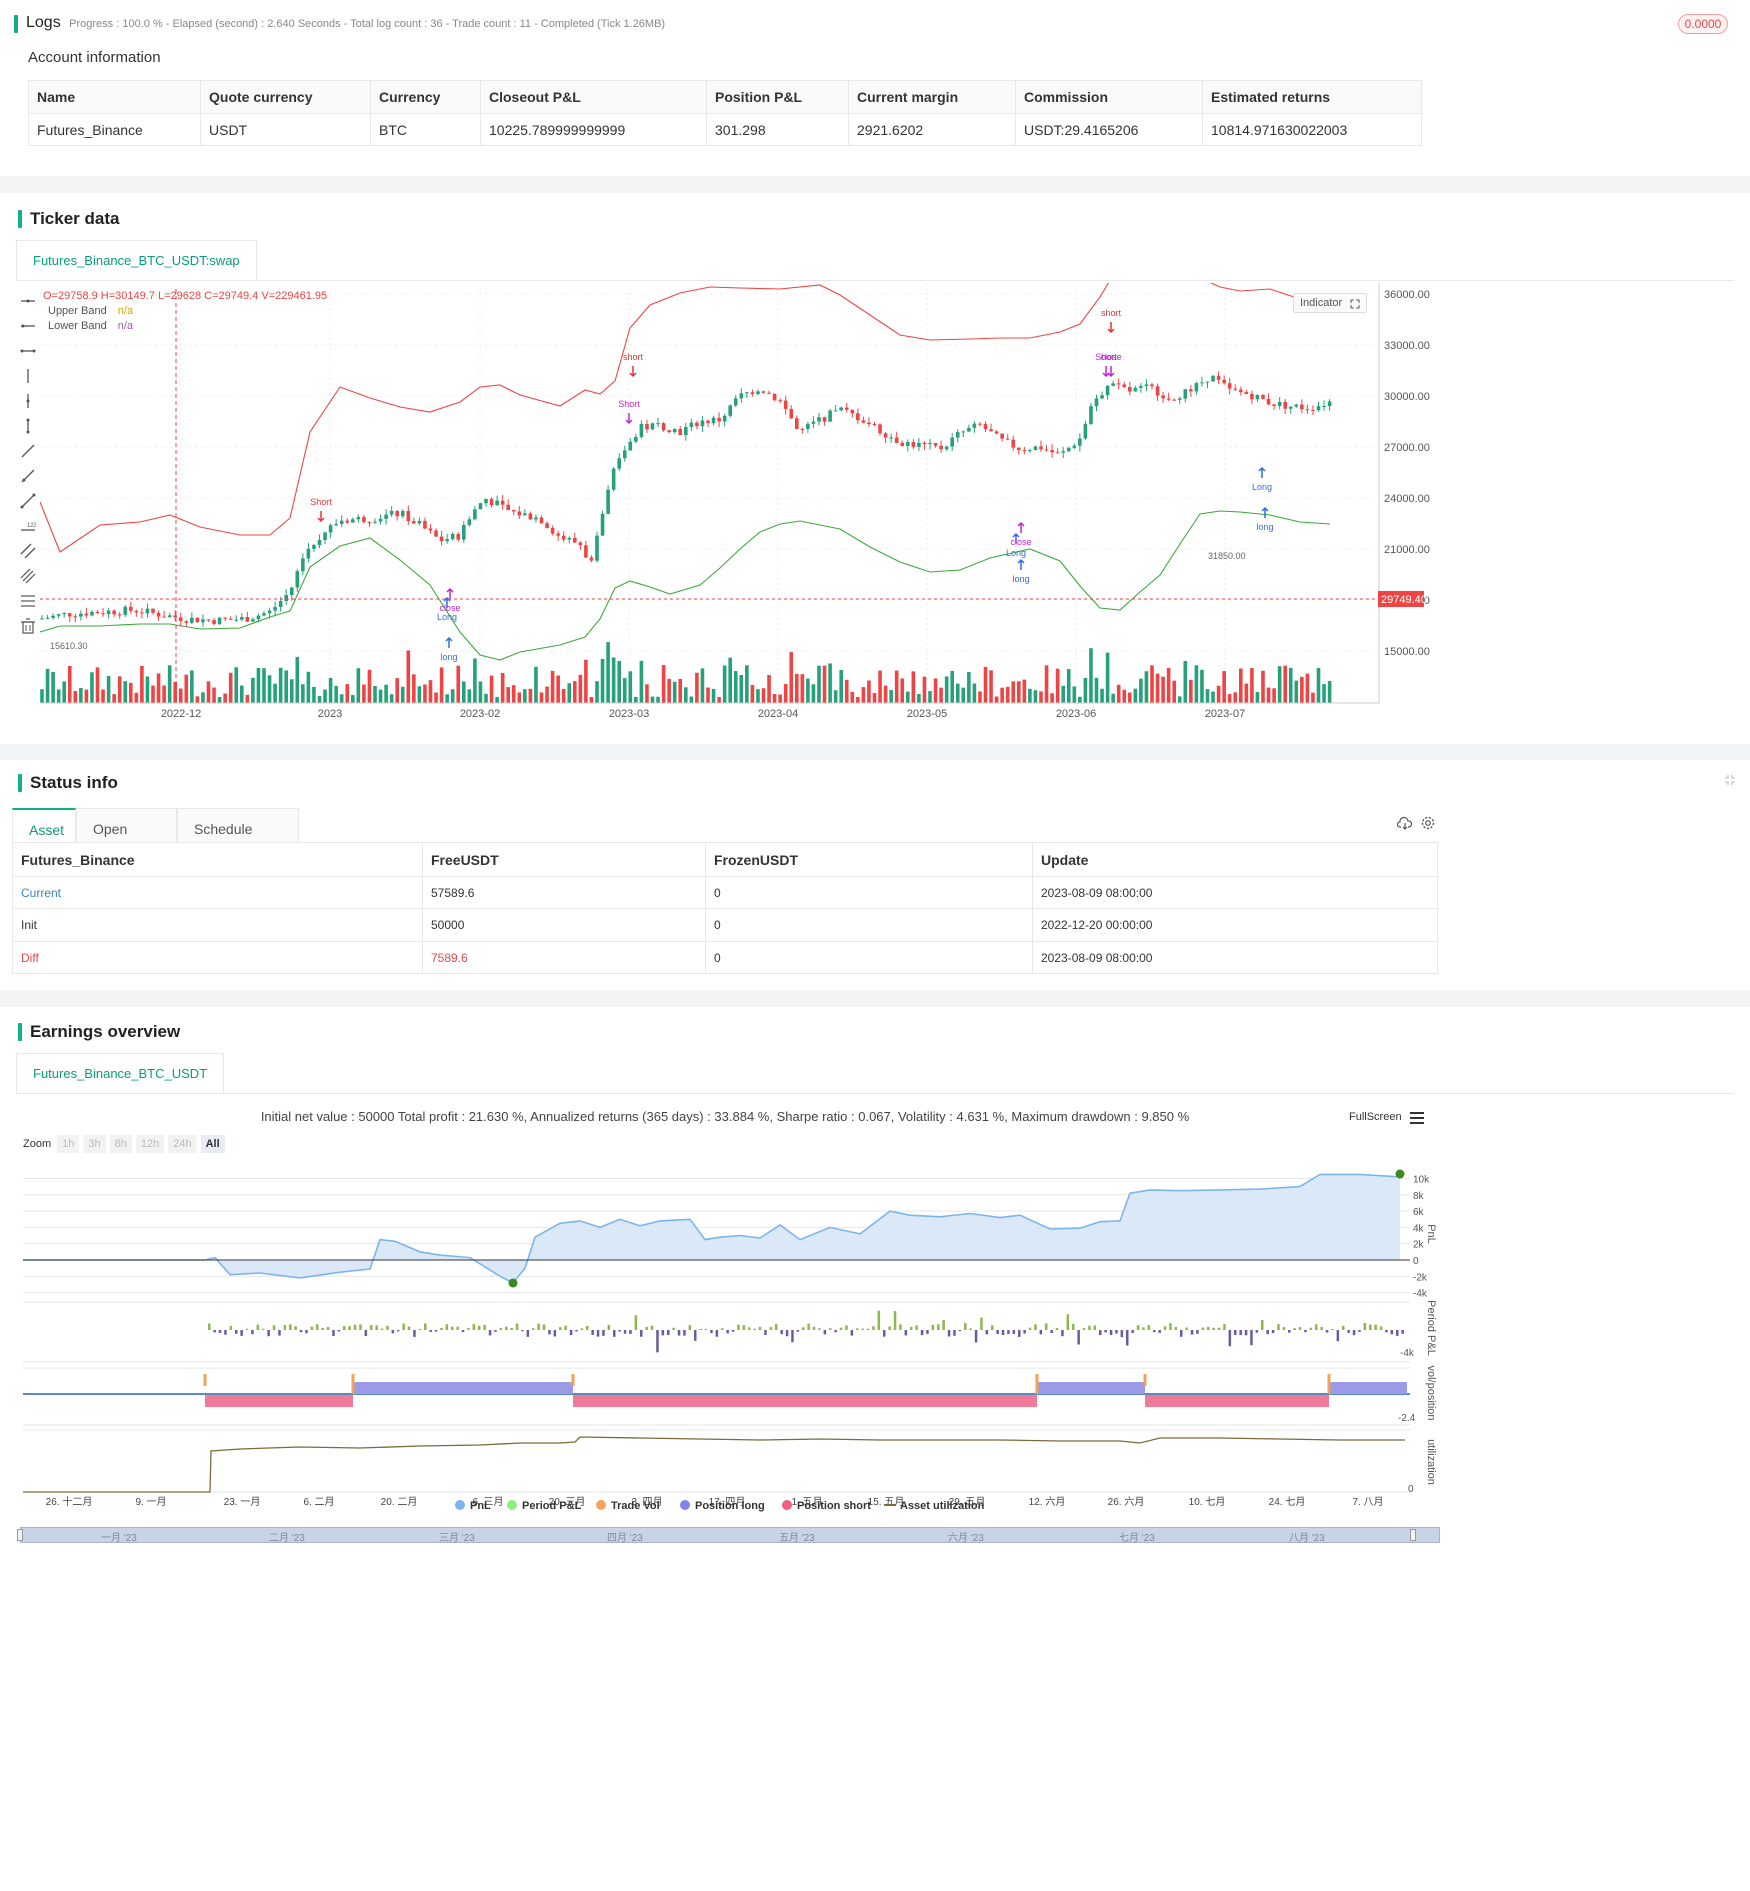 Image resolution: width=1750 pixels, height=1891 pixels. I want to click on status-title: Status info, so click(68, 783).